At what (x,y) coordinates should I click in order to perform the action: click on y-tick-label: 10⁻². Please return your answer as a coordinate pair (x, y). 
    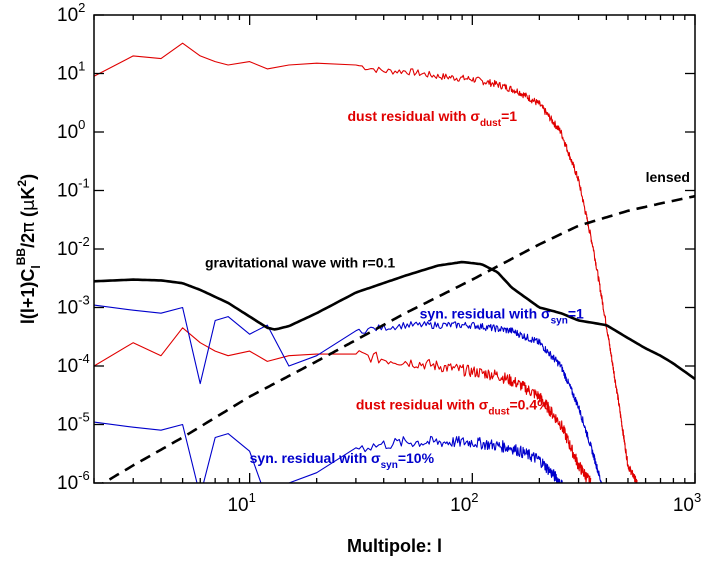
    Looking at the image, I should click on (73, 247).